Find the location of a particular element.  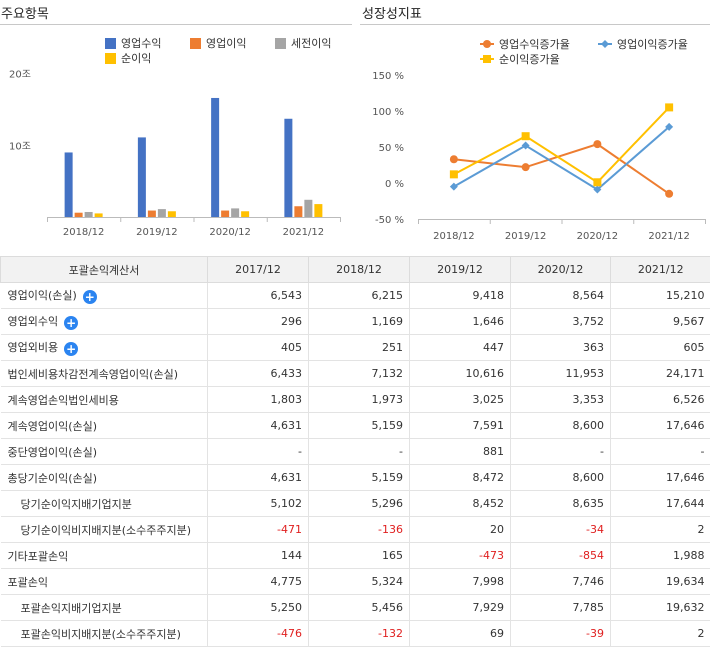

y-tick-label-5: -50 % is located at coordinates (389, 220).